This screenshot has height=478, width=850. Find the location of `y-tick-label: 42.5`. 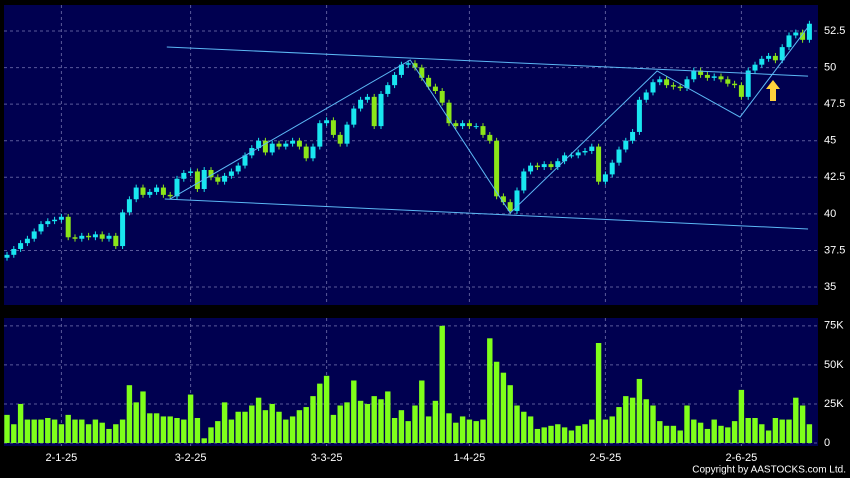

y-tick-label: 42.5 is located at coordinates (834, 177).